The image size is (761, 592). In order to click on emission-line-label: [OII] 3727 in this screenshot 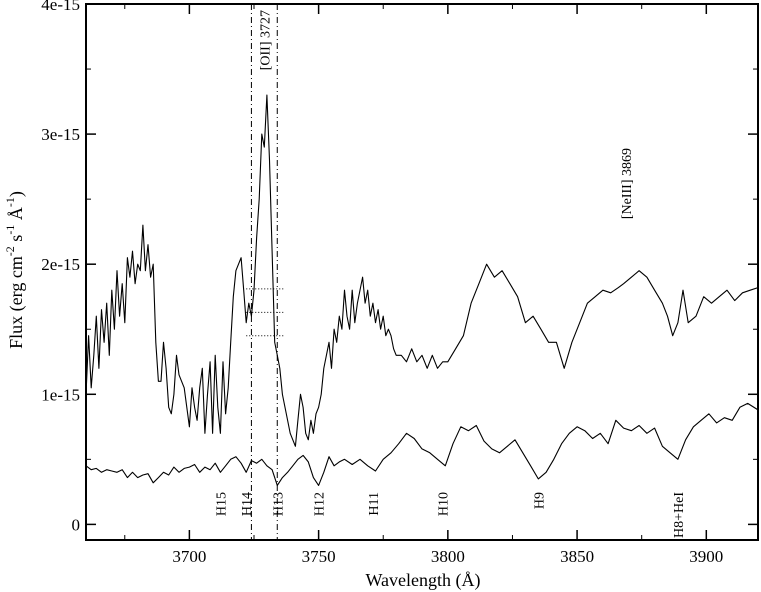, I will do `click(265, 40)`.